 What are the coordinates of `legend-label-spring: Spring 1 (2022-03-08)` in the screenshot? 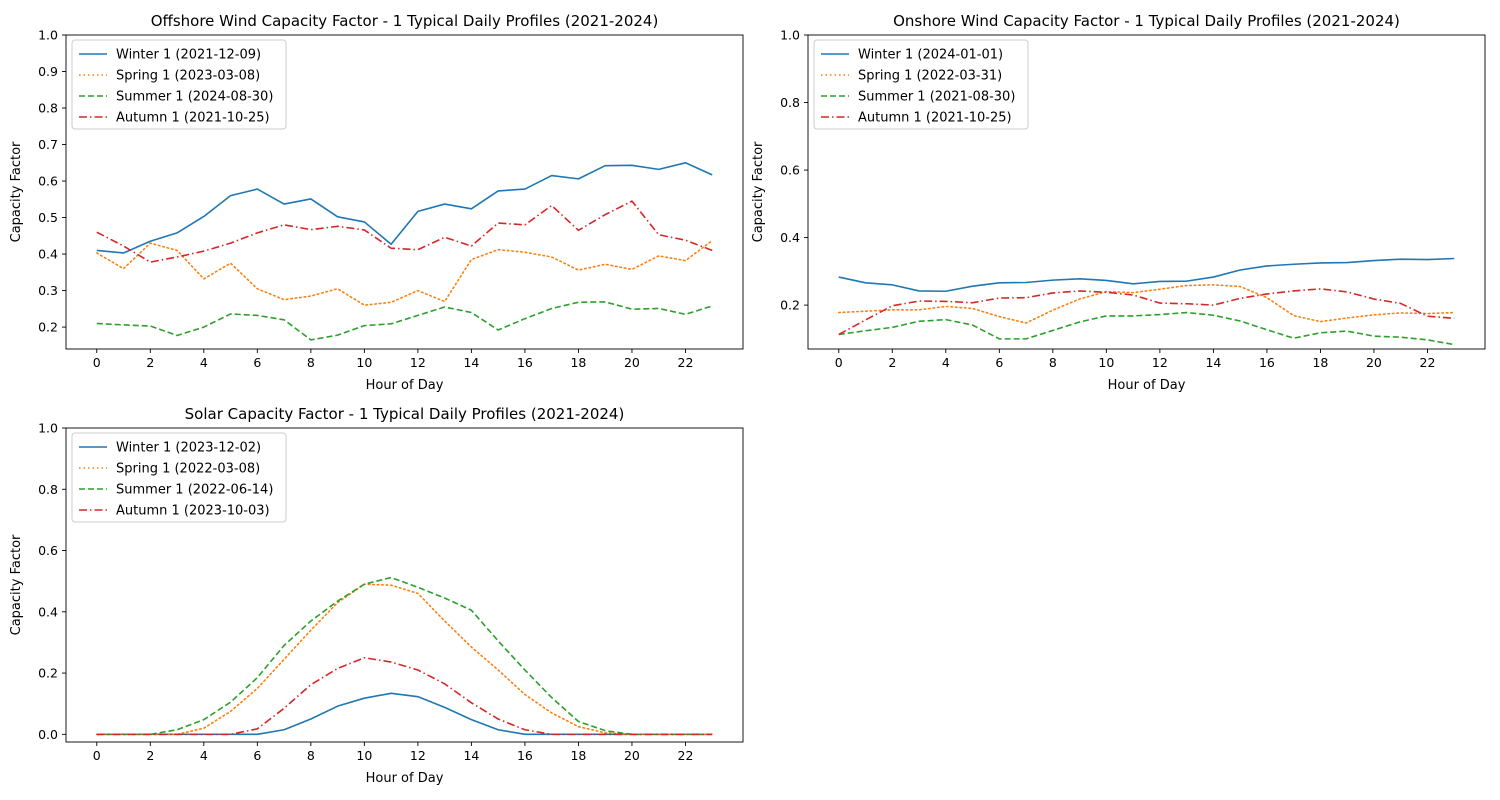 It's located at (188, 469).